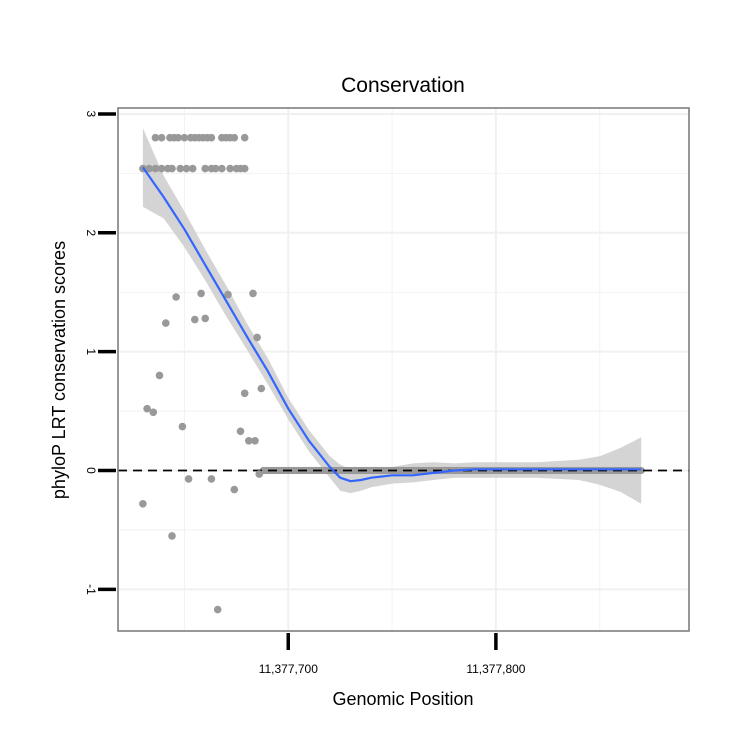  What do you see at coordinates (100, 353) in the screenshot?
I see `y-axis-ticks: -1 0 1 2 3` at bounding box center [100, 353].